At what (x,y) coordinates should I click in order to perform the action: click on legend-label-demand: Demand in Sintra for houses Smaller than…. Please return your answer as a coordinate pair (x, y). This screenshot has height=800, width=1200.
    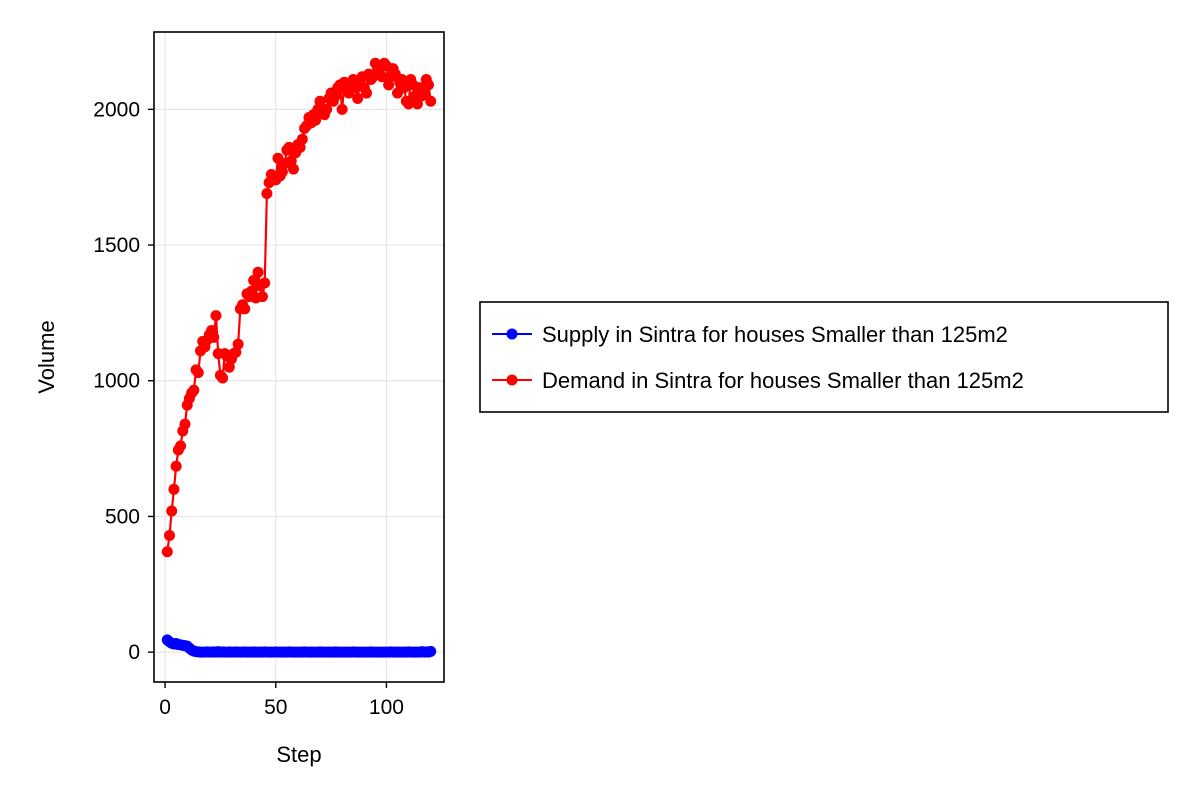
    Looking at the image, I should click on (783, 380).